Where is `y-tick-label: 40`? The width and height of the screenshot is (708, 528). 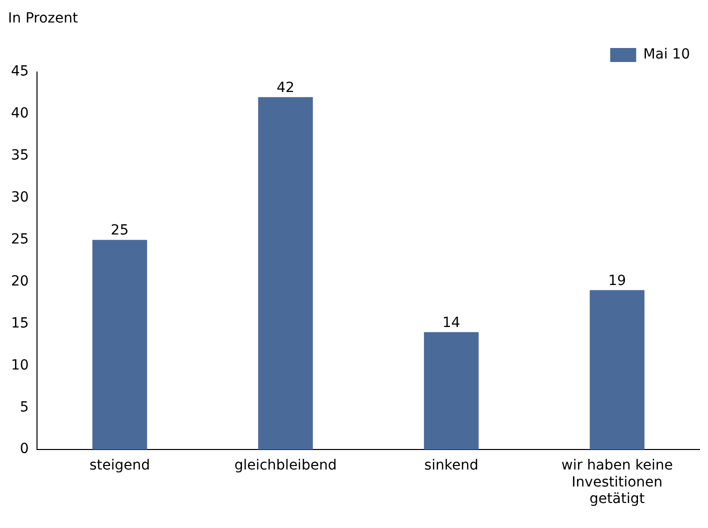
y-tick-label: 40 is located at coordinates (19, 114).